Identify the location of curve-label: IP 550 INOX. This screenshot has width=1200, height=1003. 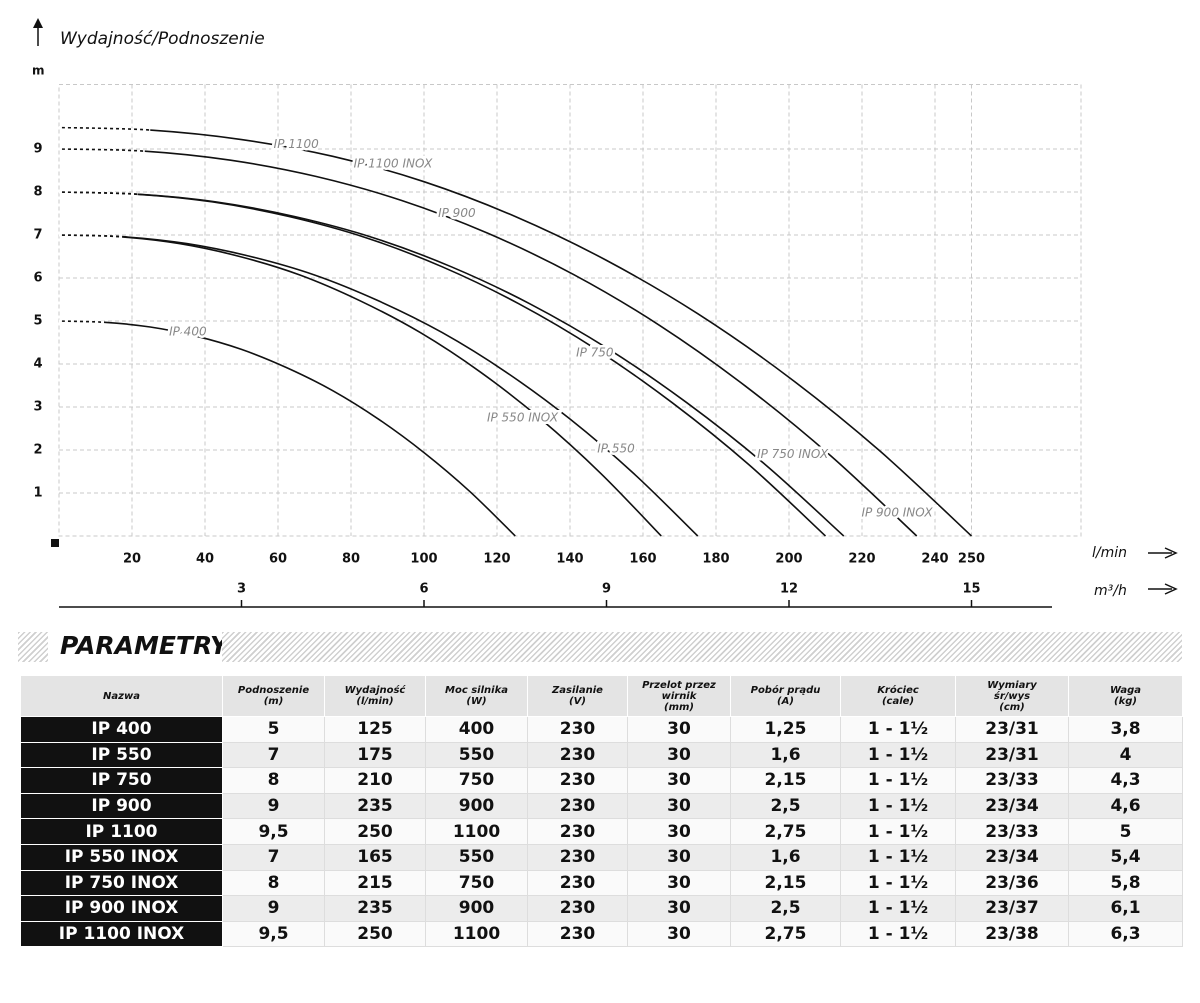
(523, 418).